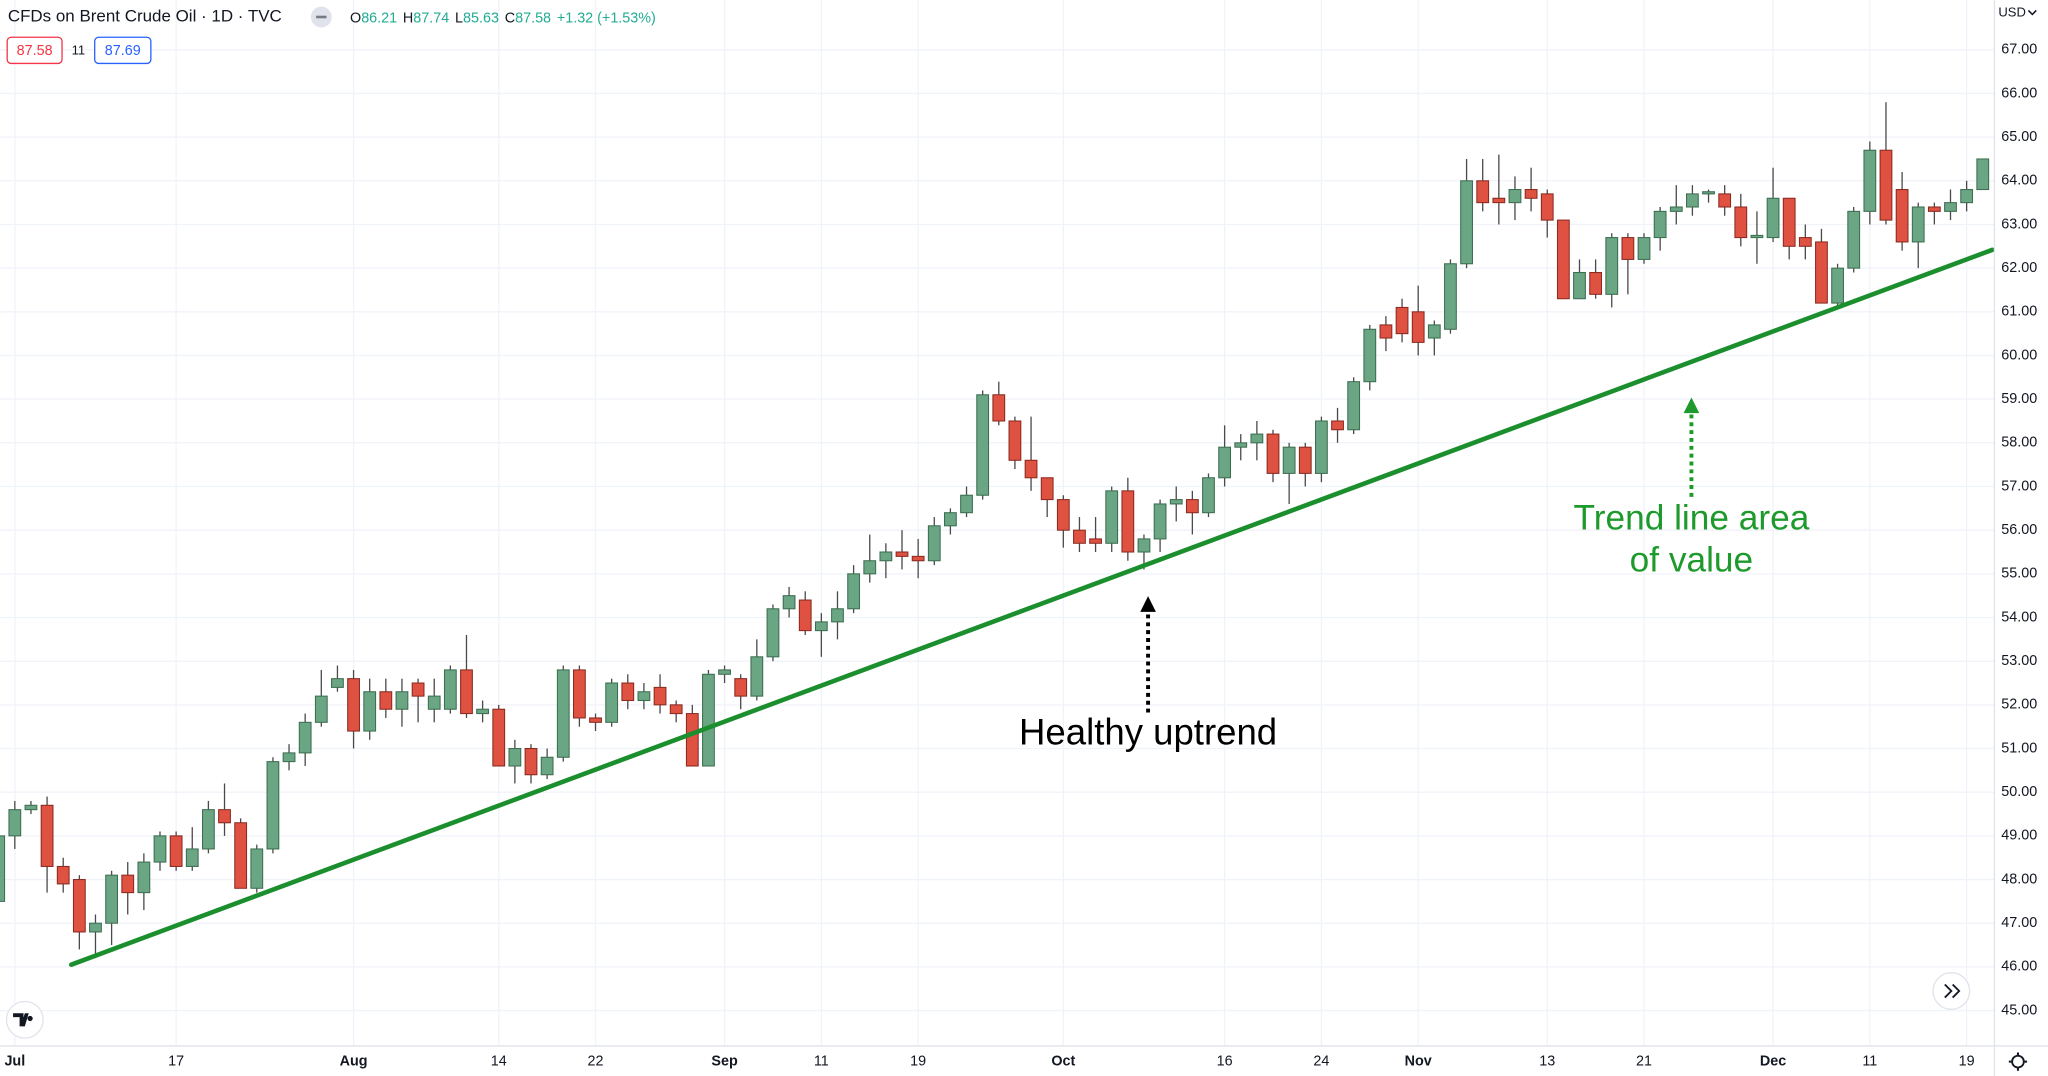 The image size is (2048, 1076). What do you see at coordinates (2019, 748) in the screenshot?
I see `y-tick-label: 51.00` at bounding box center [2019, 748].